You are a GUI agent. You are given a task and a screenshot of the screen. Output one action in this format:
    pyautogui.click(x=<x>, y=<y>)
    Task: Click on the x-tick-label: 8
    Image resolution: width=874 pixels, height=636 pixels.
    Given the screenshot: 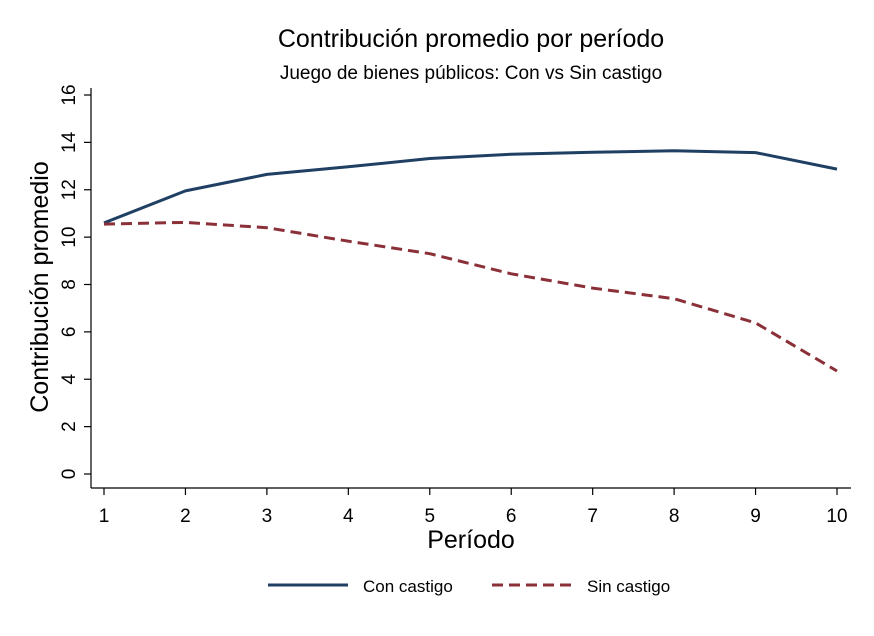 What is the action you would take?
    pyautogui.click(x=674, y=516)
    